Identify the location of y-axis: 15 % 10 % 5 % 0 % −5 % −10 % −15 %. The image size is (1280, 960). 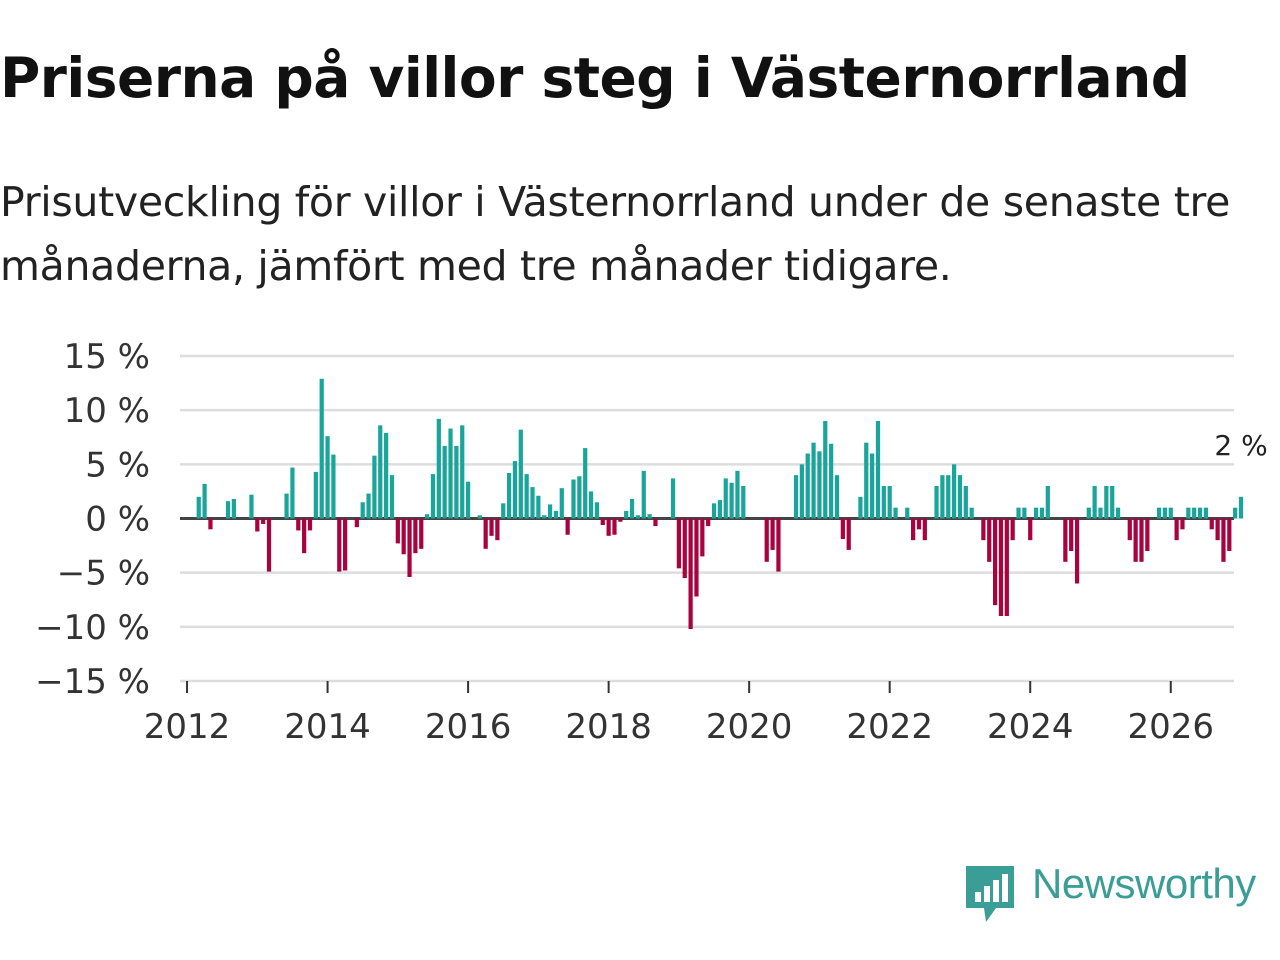
(92, 519).